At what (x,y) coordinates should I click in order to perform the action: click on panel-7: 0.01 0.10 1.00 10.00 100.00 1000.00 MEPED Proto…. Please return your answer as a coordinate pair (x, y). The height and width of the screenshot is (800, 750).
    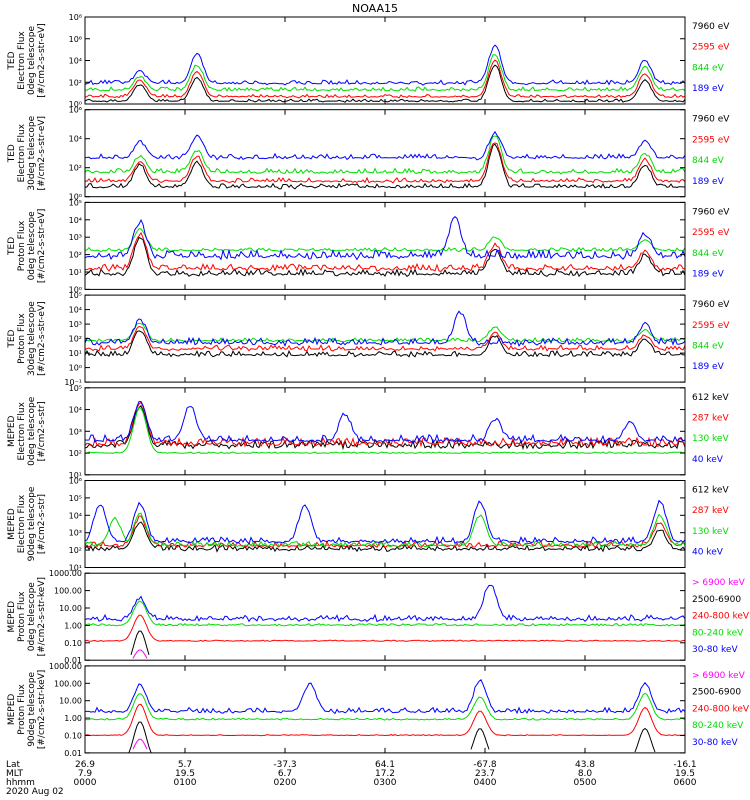
    Looking at the image, I should click on (378, 617).